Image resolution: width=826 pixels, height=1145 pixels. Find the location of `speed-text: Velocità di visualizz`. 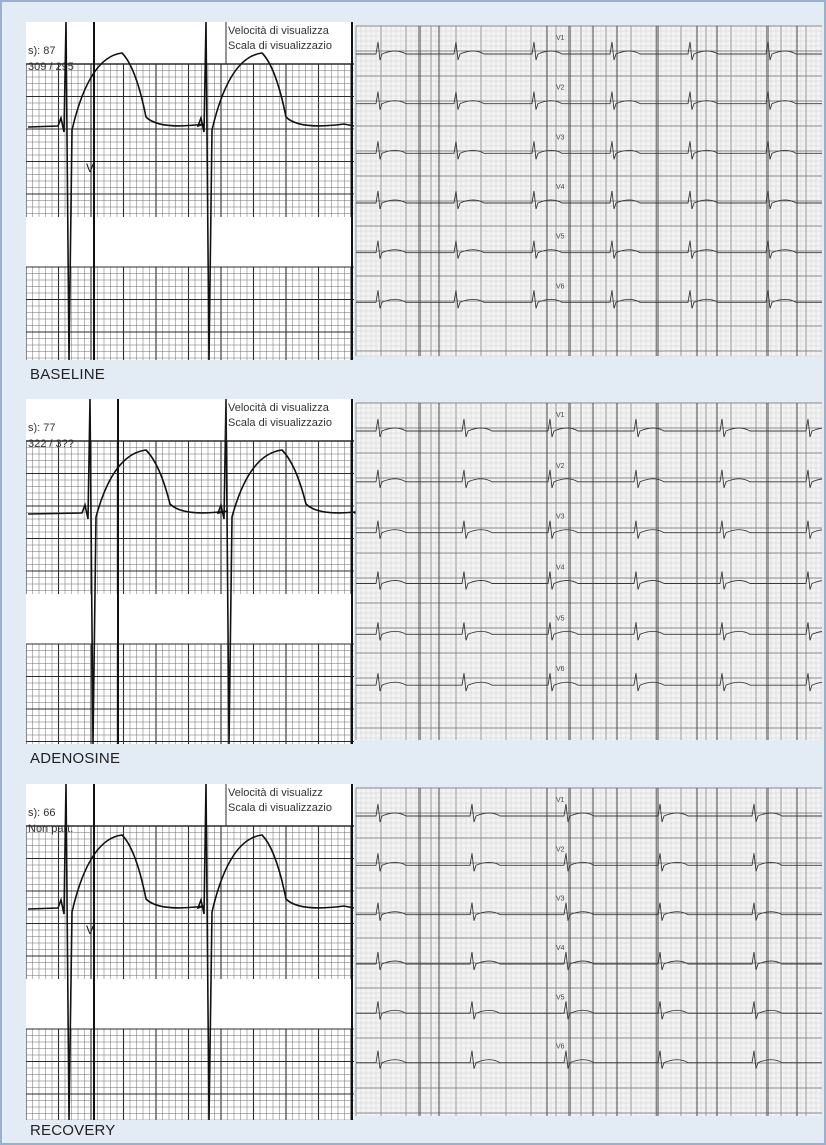

speed-text: Velocità di visualizz is located at coordinates (275, 793).